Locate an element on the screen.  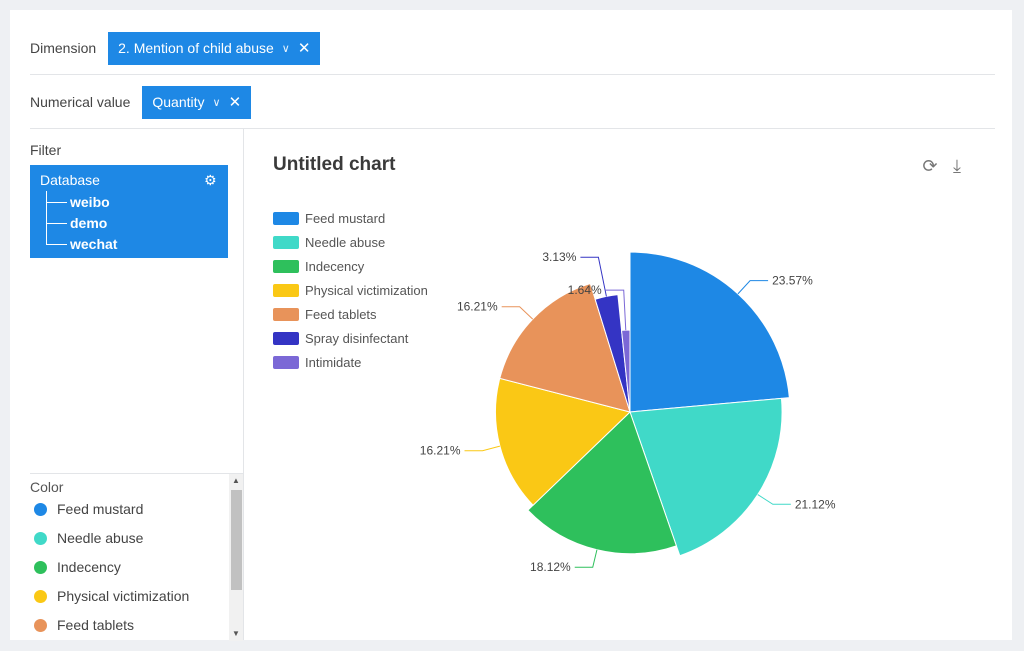
legend-item: Needle abuse is located at coordinates (329, 242).